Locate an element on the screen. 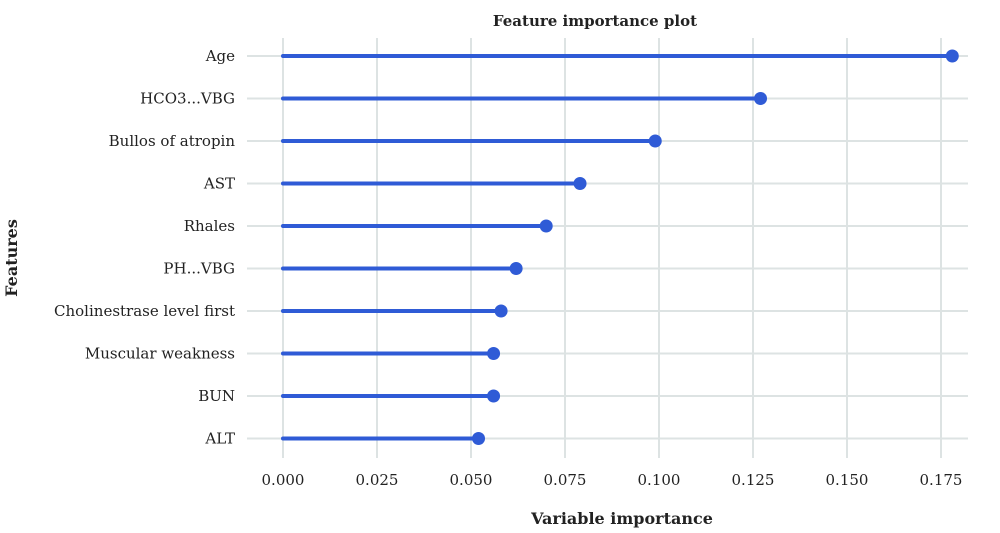 This screenshot has width=1000, height=533. x-tick-label: 0.025 is located at coordinates (377, 480).